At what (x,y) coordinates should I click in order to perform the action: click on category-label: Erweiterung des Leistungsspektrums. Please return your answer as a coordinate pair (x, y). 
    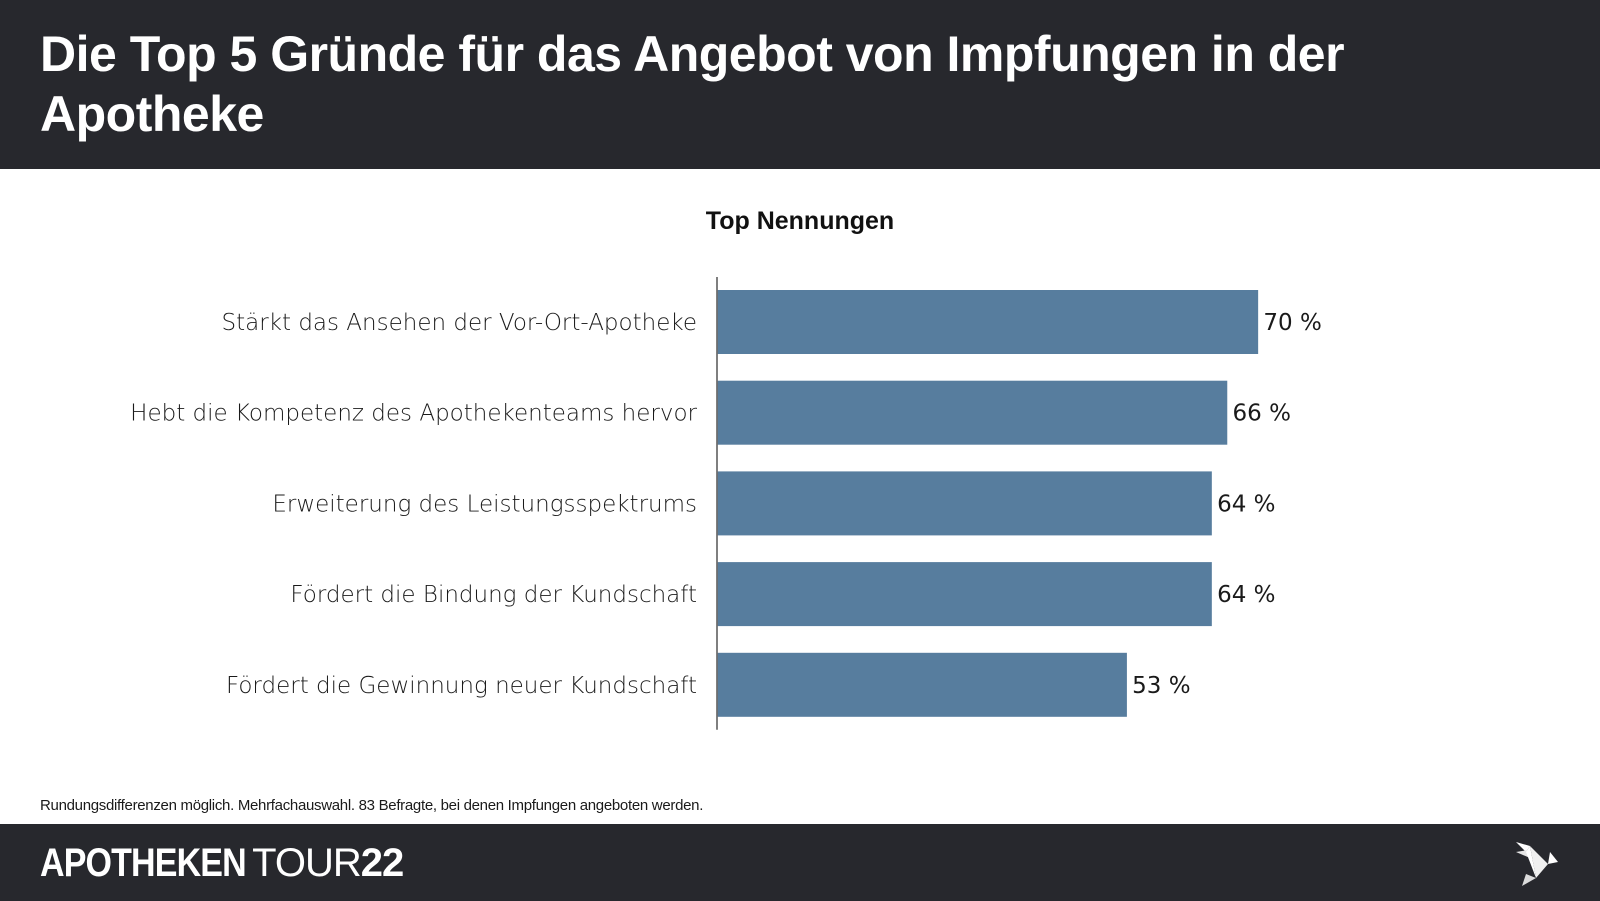
    Looking at the image, I should click on (484, 504).